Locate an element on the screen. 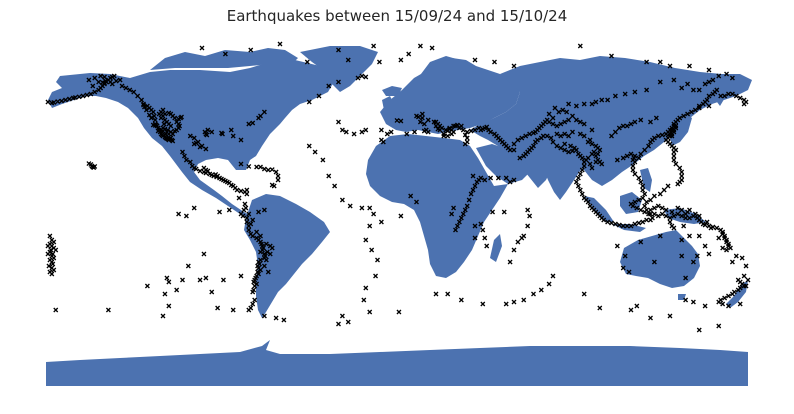  landmass-south-america is located at coordinates (287, 256).